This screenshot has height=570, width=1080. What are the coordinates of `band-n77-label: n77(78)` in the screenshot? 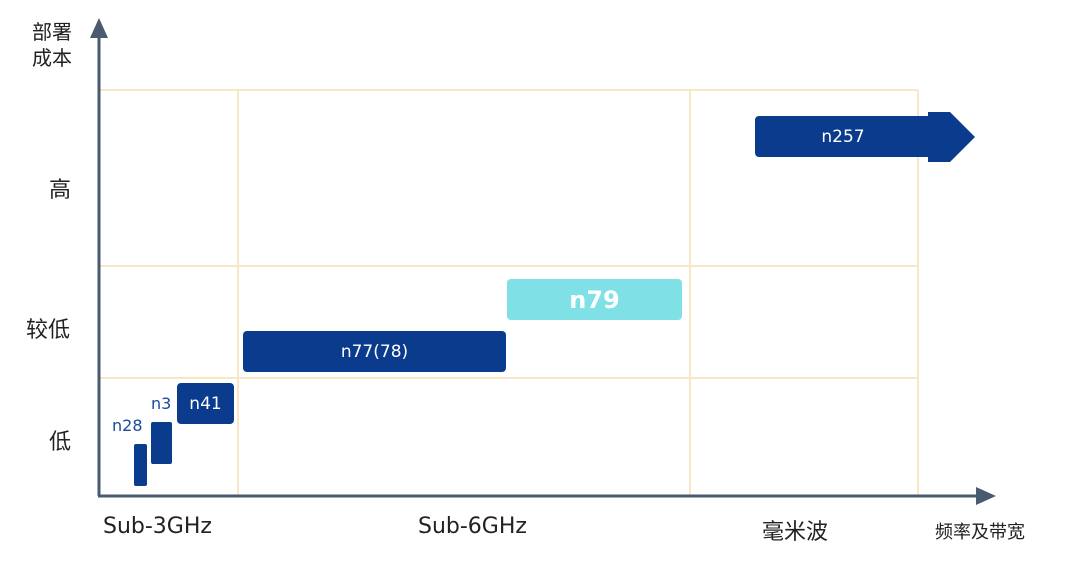 It's located at (374, 351).